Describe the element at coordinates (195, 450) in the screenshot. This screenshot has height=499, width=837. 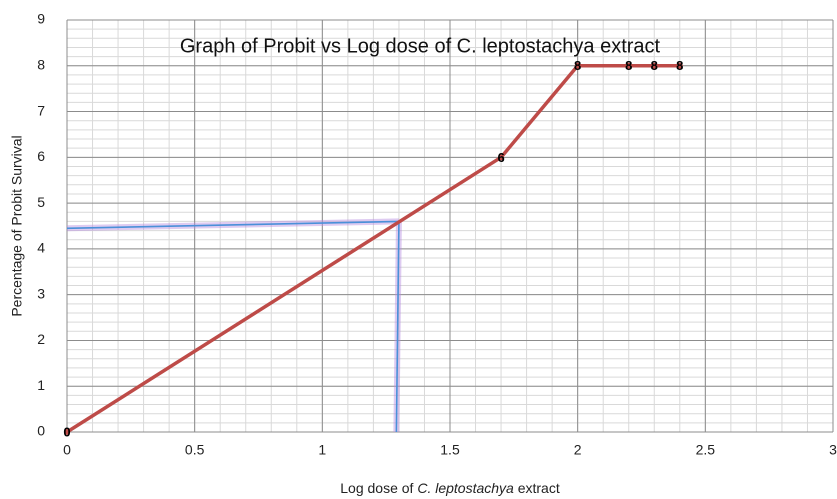
I see `x-tick-label: 0.5` at that location.